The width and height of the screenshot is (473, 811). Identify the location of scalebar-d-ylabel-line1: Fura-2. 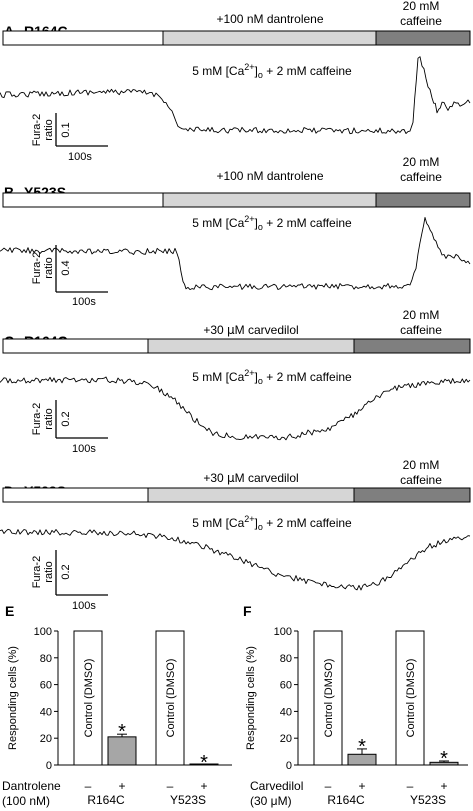
(37, 572).